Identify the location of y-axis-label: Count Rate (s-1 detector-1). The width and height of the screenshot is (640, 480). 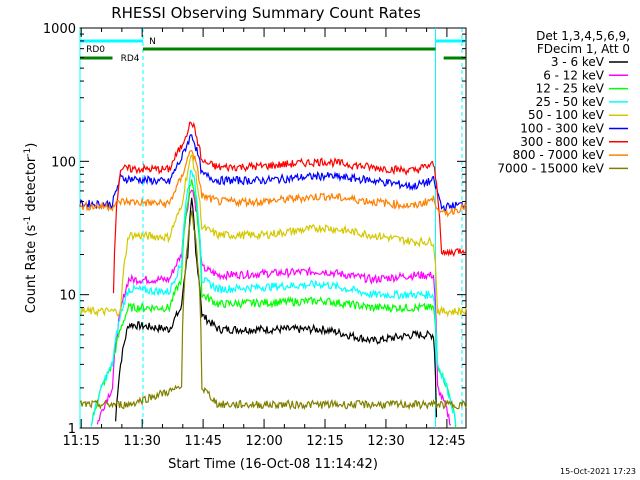
(31, 228).